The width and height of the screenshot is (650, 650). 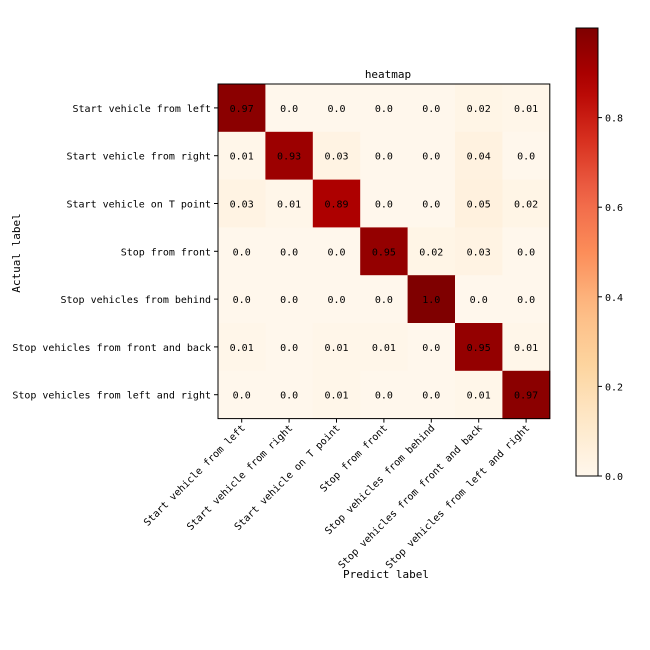 What do you see at coordinates (142, 109) in the screenshot?
I see `y-tick-label: Start vehicle from left` at bounding box center [142, 109].